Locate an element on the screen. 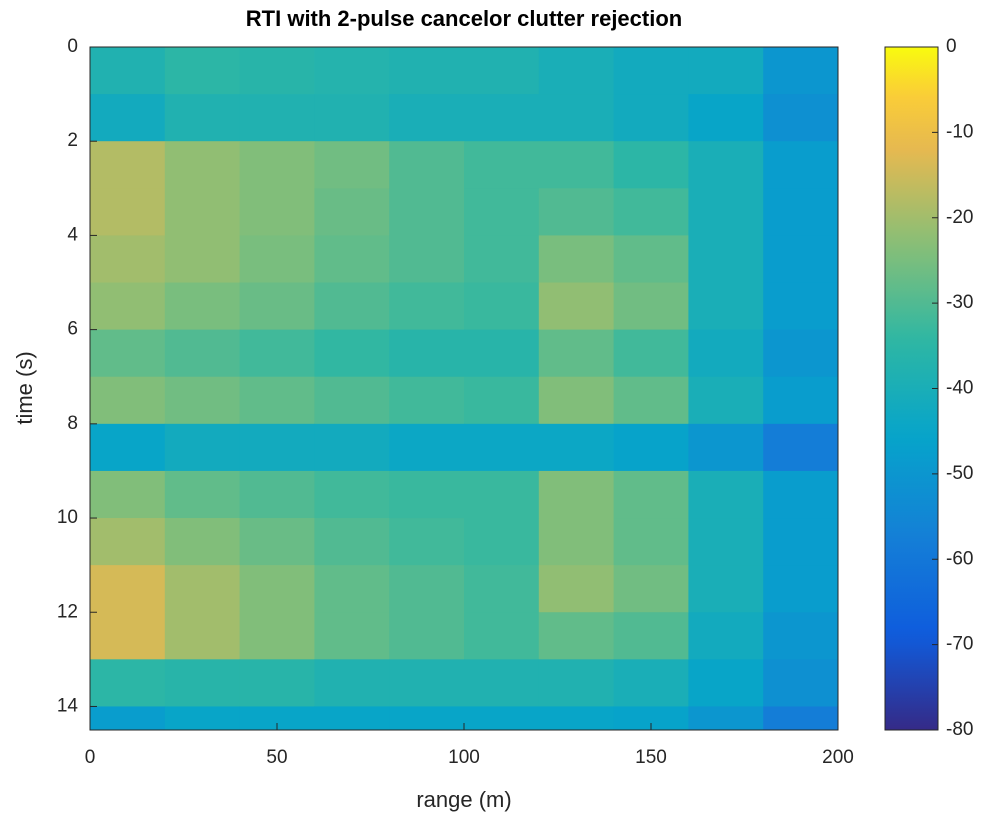 The width and height of the screenshot is (992, 825). x-tick-label: 50 is located at coordinates (276, 757).